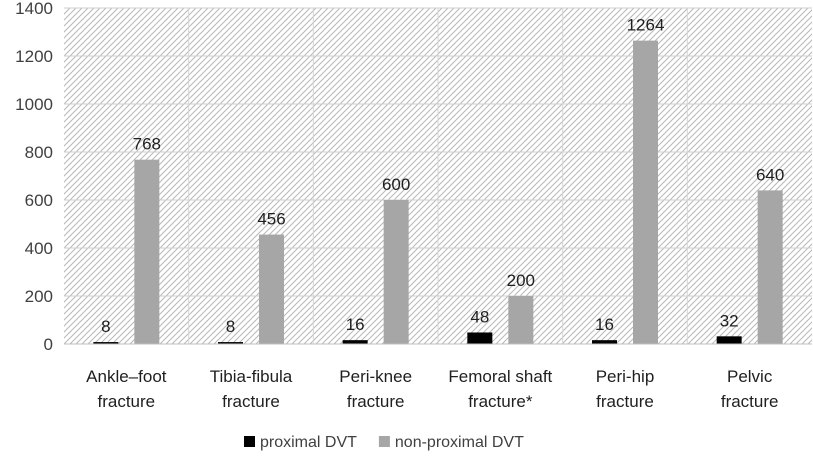  What do you see at coordinates (39, 248) in the screenshot?
I see `y-tick-label: 400` at bounding box center [39, 248].